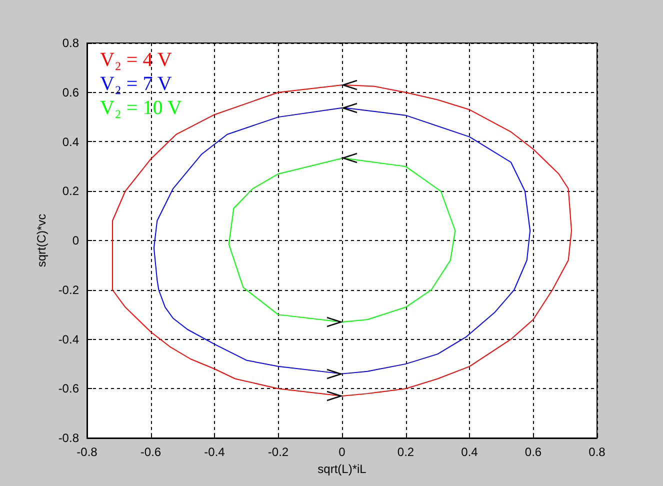  What do you see at coordinates (342, 469) in the screenshot?
I see `x-axis-title: sqrt(L)*iL` at bounding box center [342, 469].